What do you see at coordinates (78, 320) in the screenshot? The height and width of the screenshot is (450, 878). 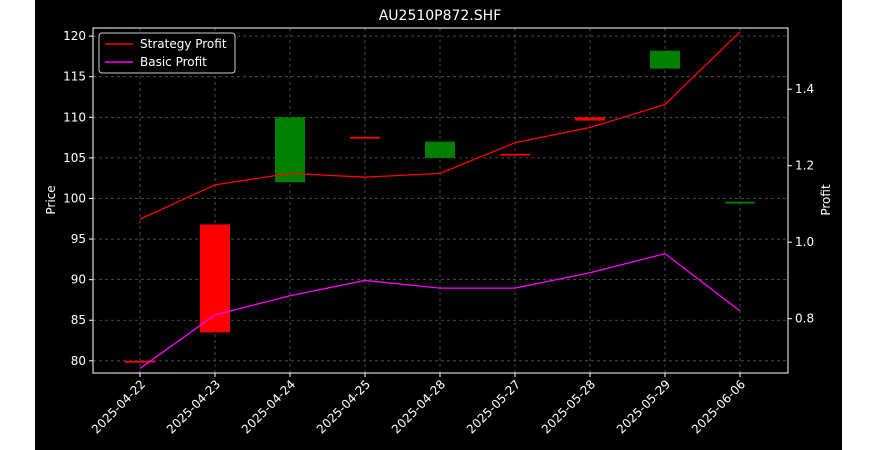 I see `y-tick-label-left: 85` at bounding box center [78, 320].